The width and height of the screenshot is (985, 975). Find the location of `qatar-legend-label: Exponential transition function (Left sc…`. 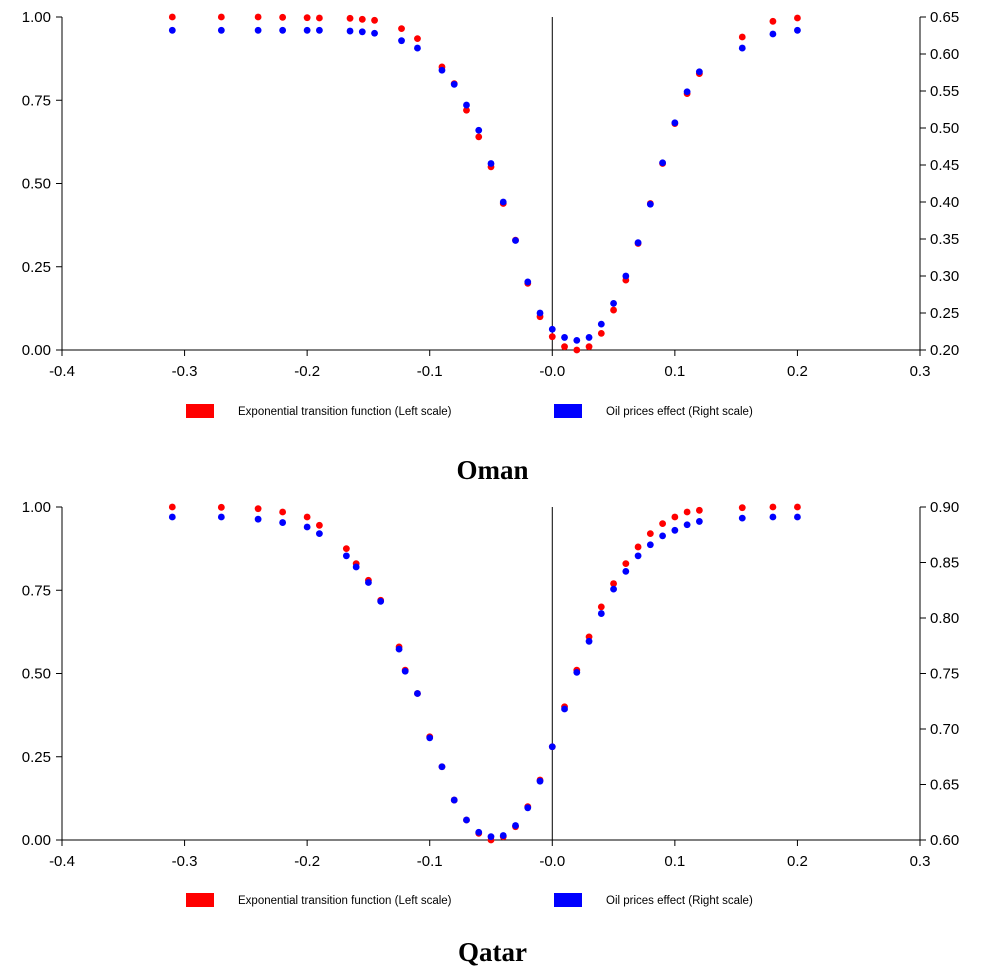

qatar-legend-label: Exponential transition function (Left sc… is located at coordinates (345, 901).